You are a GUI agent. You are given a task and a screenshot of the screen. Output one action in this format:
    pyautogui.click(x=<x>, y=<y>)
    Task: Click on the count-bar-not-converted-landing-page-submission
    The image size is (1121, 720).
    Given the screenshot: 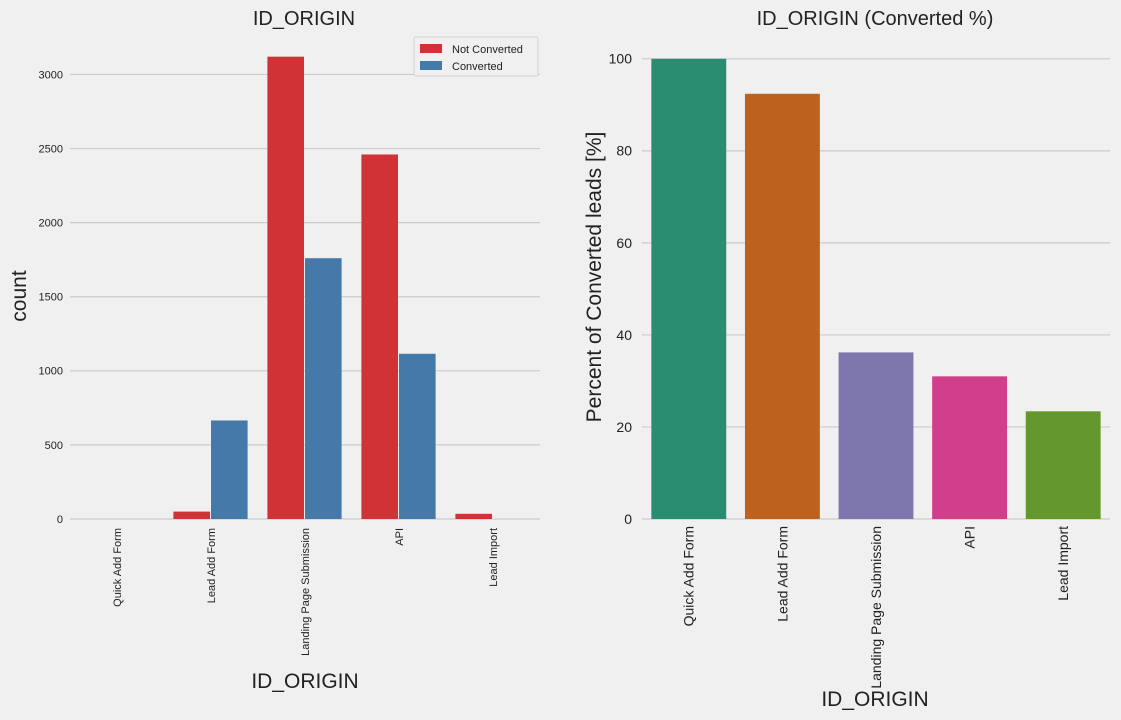 What is the action you would take?
    pyautogui.click(x=285, y=287)
    